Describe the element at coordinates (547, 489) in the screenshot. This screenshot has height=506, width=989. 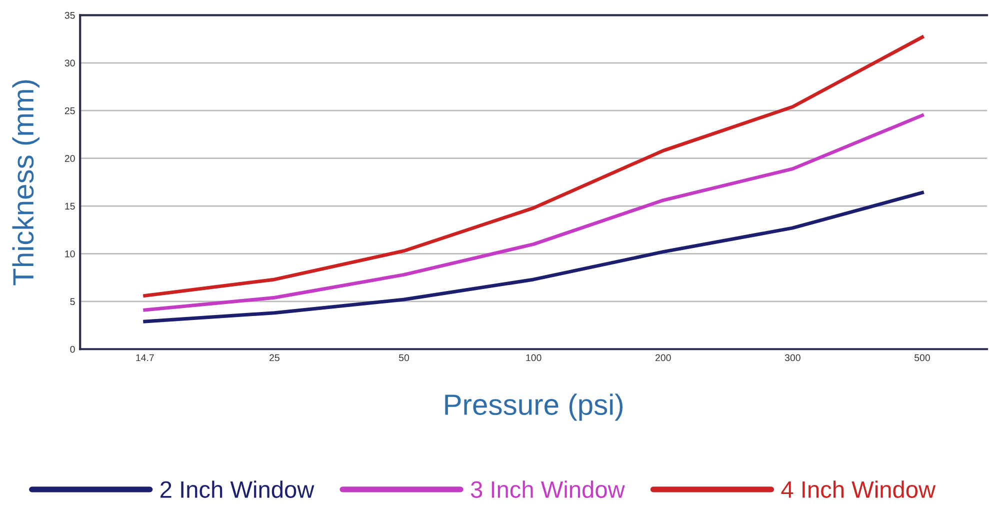
I see `text: 3 Inch Window` at that location.